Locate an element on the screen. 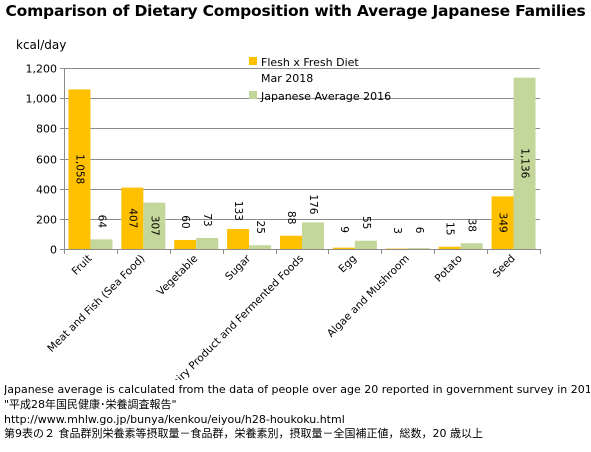 The height and width of the screenshot is (452, 591). bar-data-label: 64 is located at coordinates (101, 222).